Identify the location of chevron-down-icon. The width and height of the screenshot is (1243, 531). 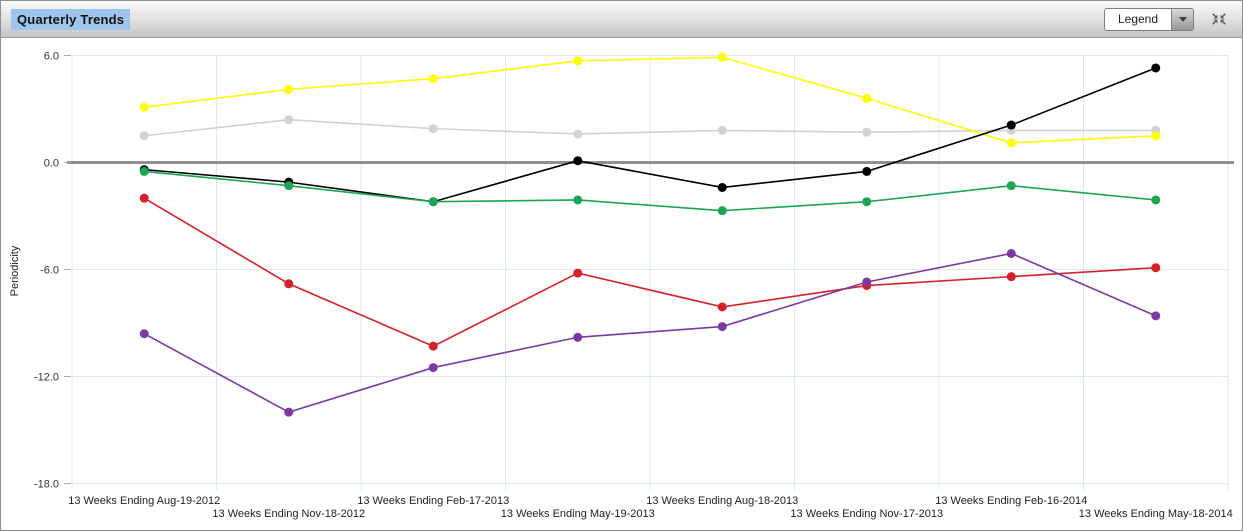
(1182, 19).